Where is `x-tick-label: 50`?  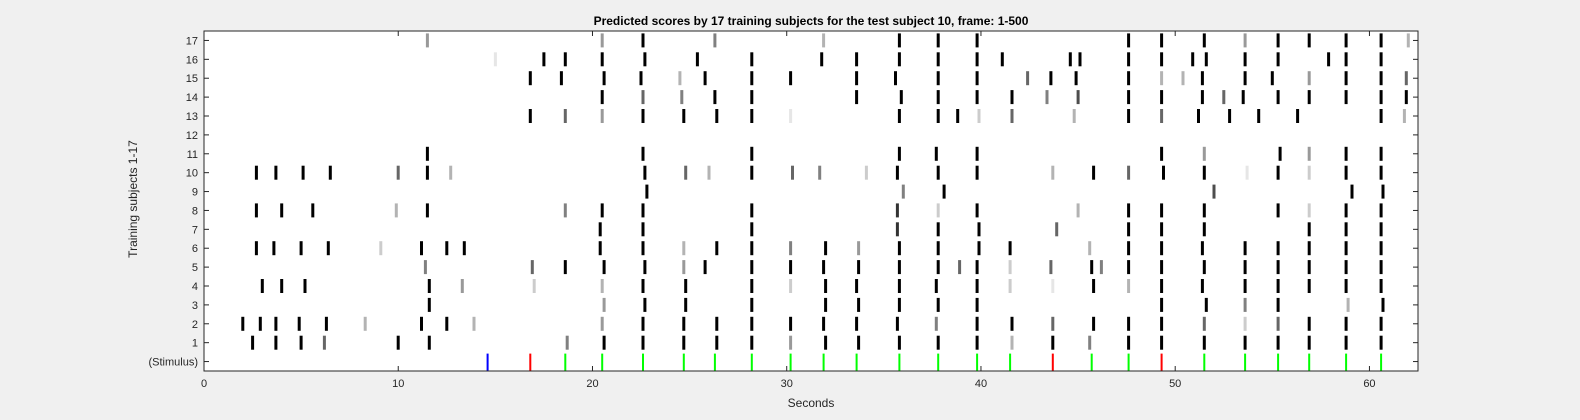
x-tick-label: 50 is located at coordinates (1175, 384).